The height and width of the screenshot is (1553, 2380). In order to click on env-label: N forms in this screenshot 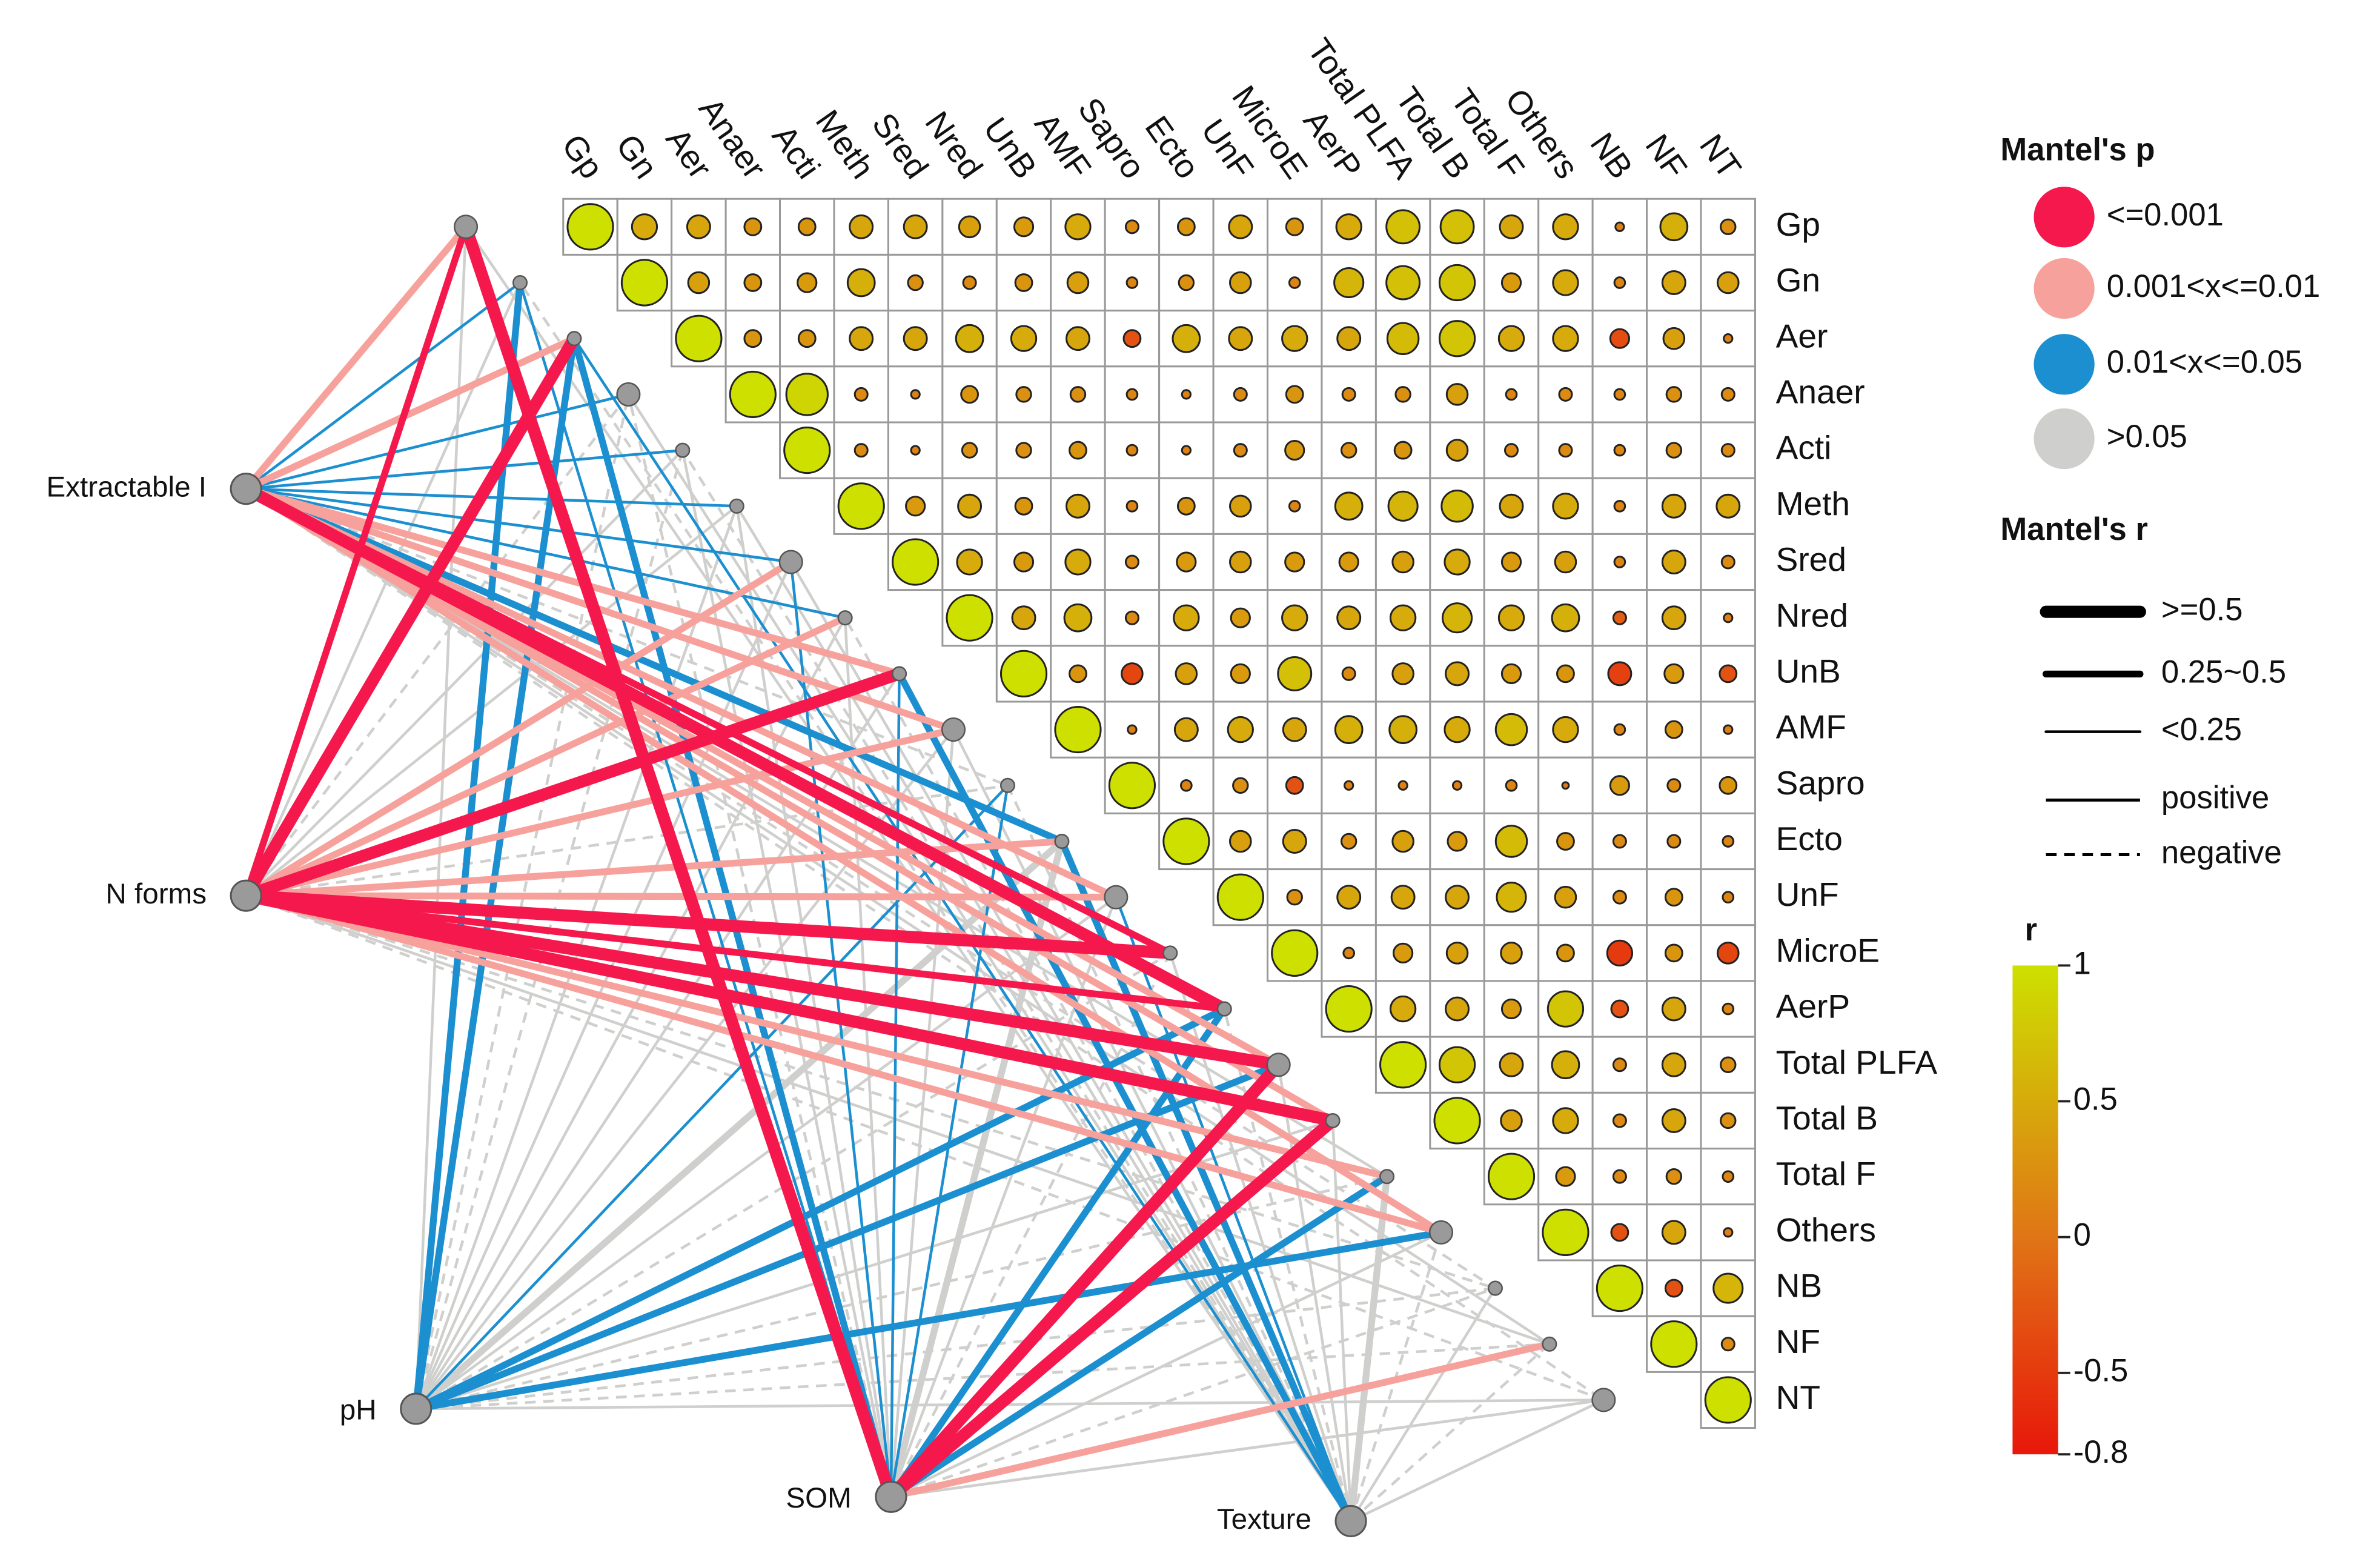, I will do `click(156, 894)`.